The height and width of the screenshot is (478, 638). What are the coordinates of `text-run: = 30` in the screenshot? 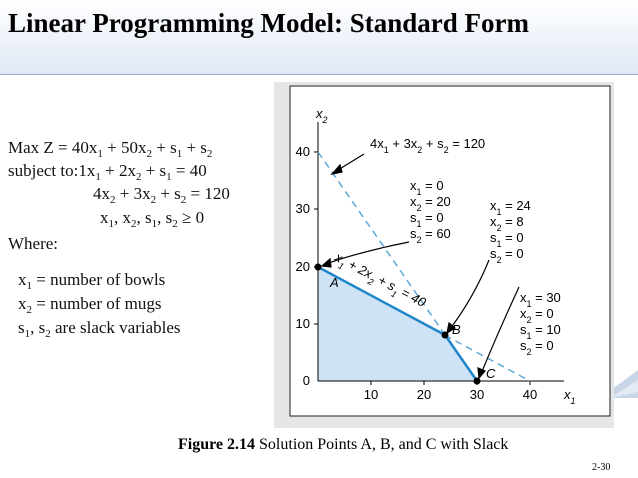 It's located at (546, 297).